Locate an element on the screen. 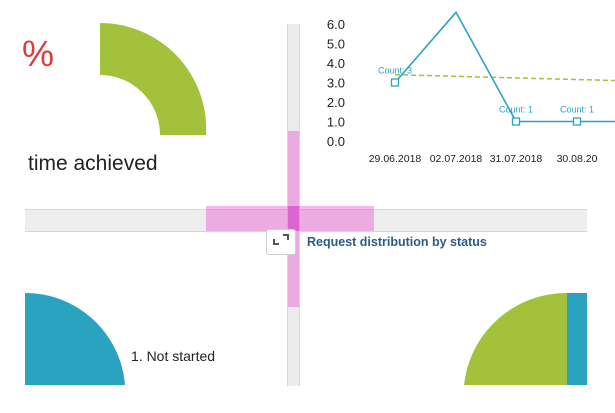  vertical-splitter is located at coordinates (293, 205).